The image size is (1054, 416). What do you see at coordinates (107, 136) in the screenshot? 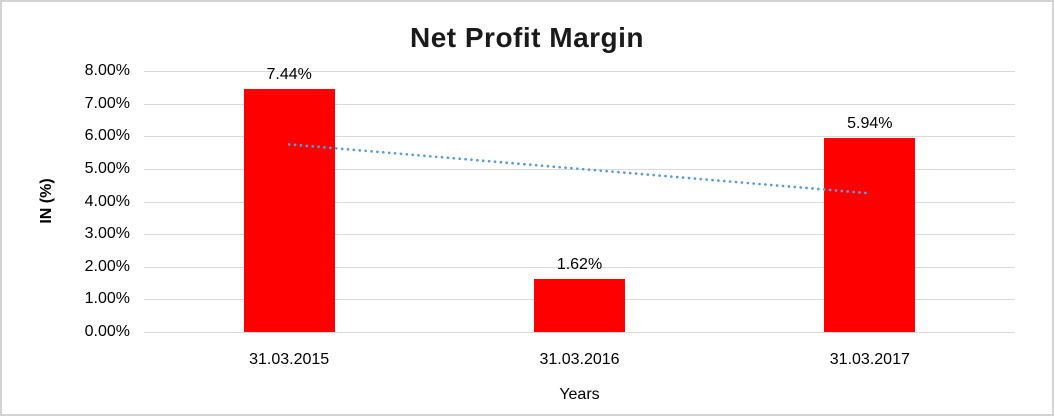
I see `y-tick-label: 6.00%` at bounding box center [107, 136].